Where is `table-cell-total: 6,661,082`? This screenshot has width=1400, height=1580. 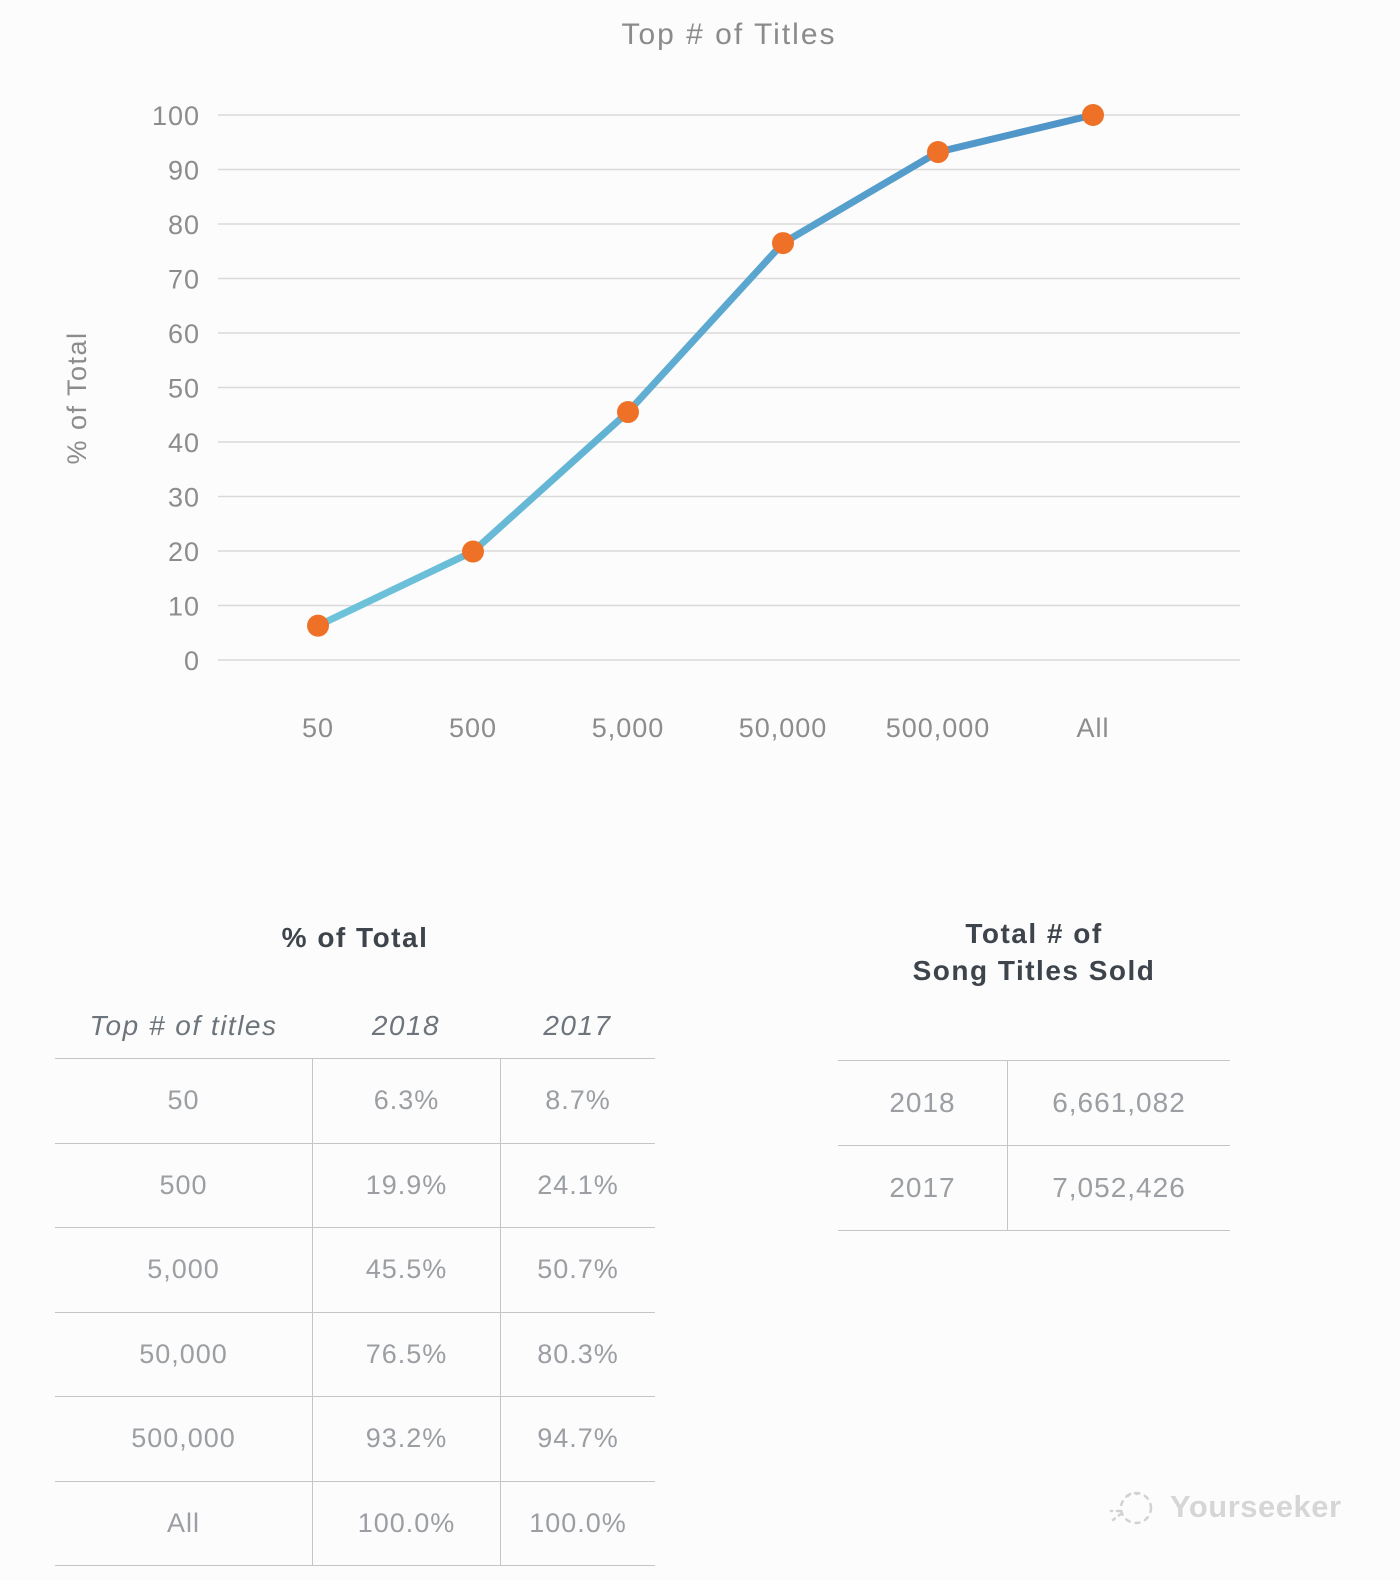
table-cell-total: 6,661,082 is located at coordinates (1118, 1103).